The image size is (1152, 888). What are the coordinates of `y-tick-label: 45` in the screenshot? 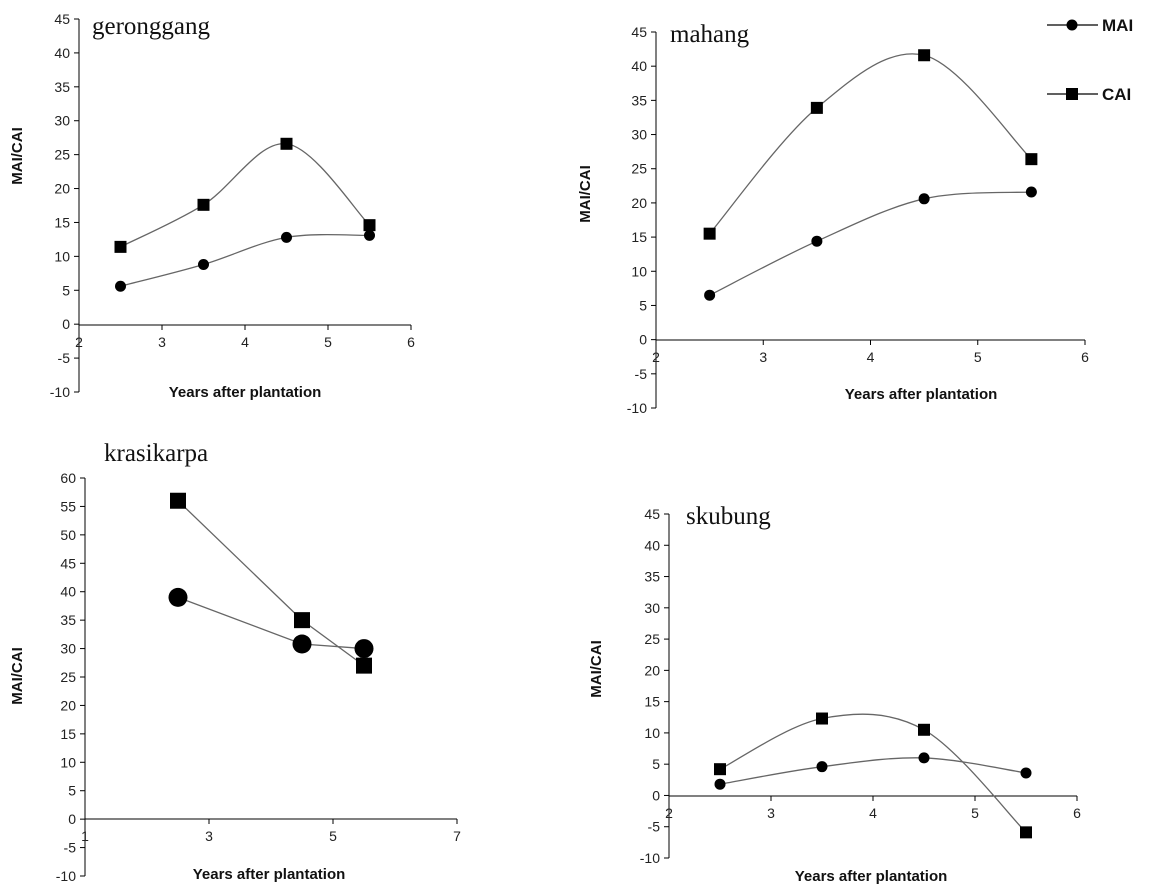 It's located at (639, 32).